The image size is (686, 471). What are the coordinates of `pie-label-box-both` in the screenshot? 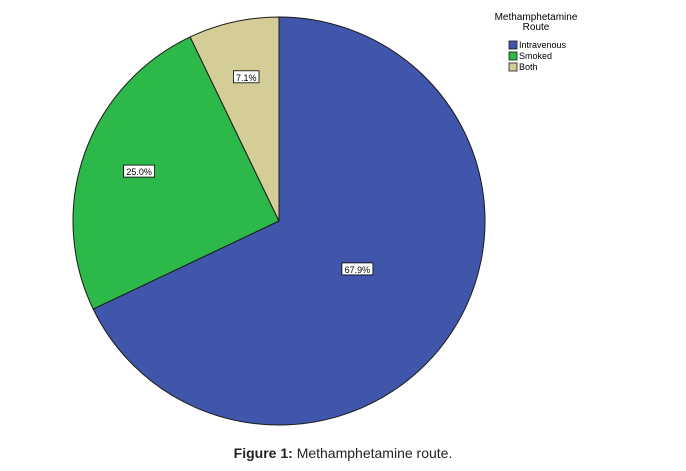 It's located at (246, 77).